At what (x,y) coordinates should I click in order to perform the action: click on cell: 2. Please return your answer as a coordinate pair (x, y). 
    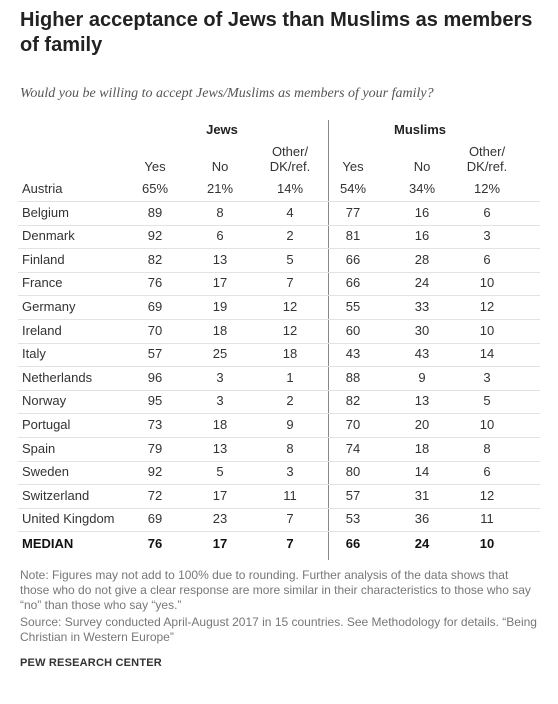
    Looking at the image, I should click on (290, 236).